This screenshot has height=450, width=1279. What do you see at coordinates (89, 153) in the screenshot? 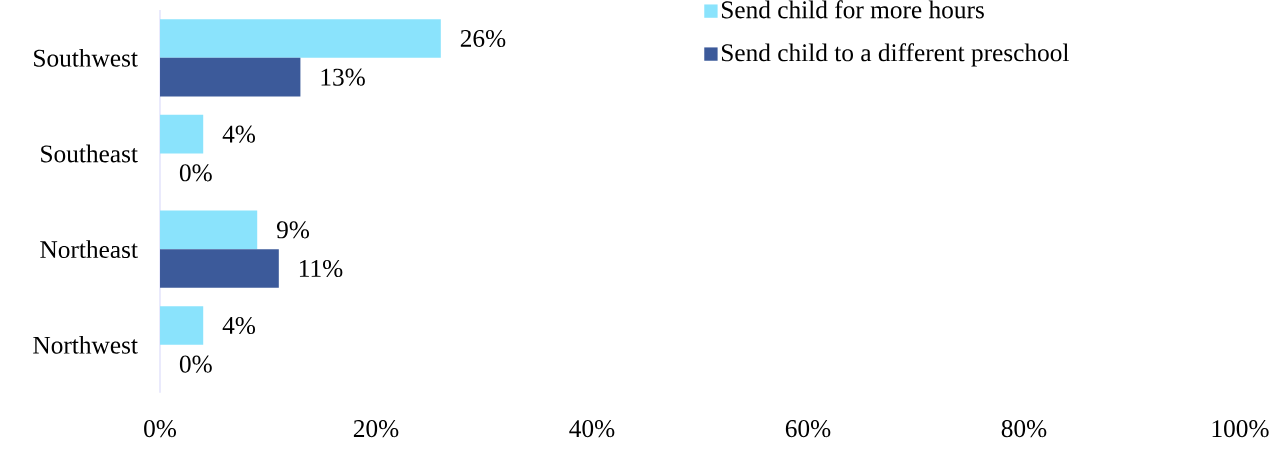
I see `y-tick-label: Southeast` at bounding box center [89, 153].